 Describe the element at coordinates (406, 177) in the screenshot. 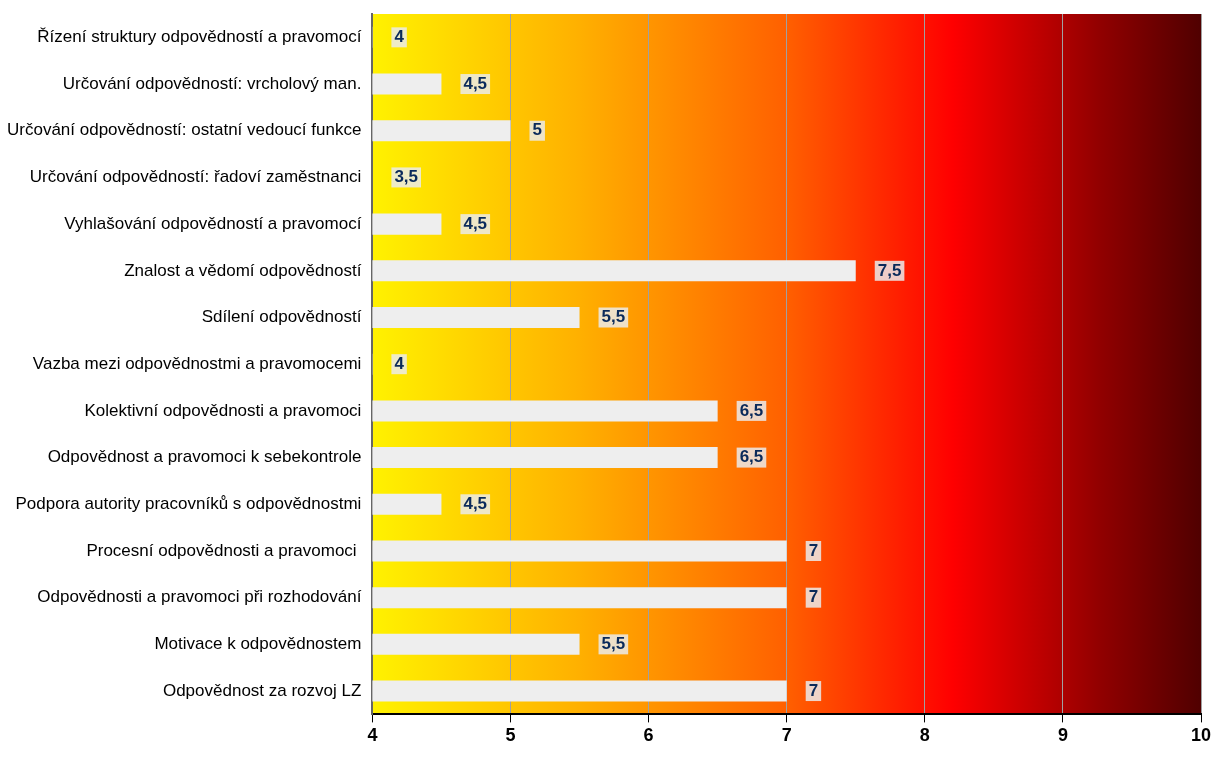

I see `text: 3,5` at that location.